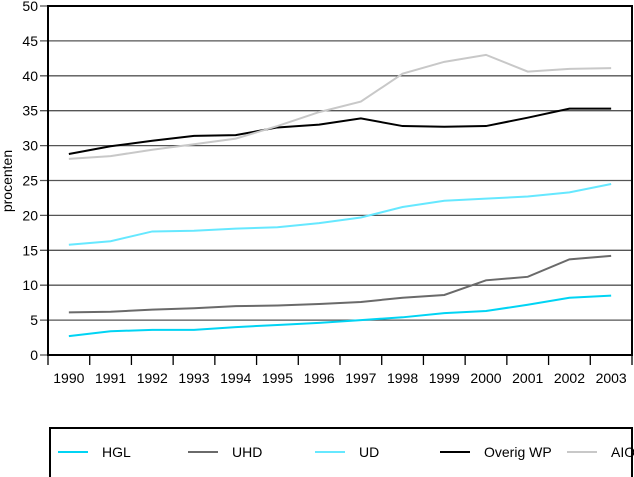 Image resolution: width=634 pixels, height=477 pixels. I want to click on series-line-hgl, so click(340, 316).